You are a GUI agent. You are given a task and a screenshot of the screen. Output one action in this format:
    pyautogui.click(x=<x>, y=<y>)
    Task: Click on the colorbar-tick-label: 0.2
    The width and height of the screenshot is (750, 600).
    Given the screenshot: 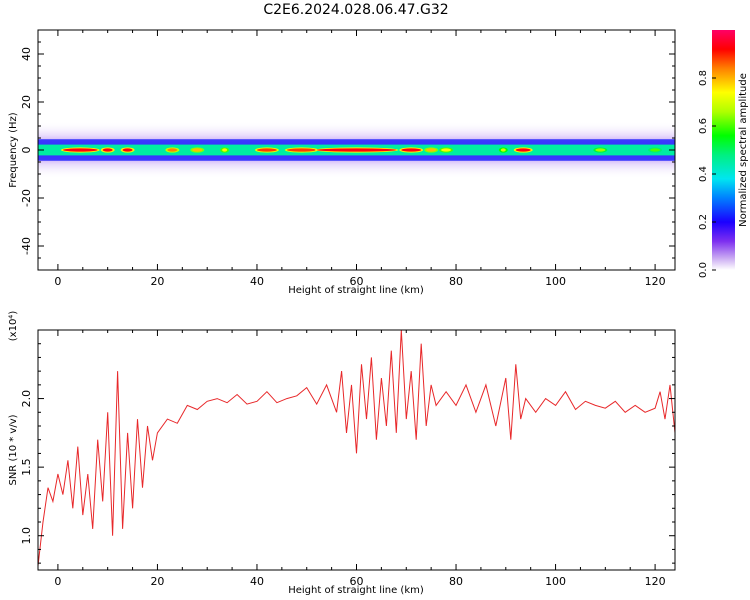 What is the action you would take?
    pyautogui.click(x=703, y=222)
    